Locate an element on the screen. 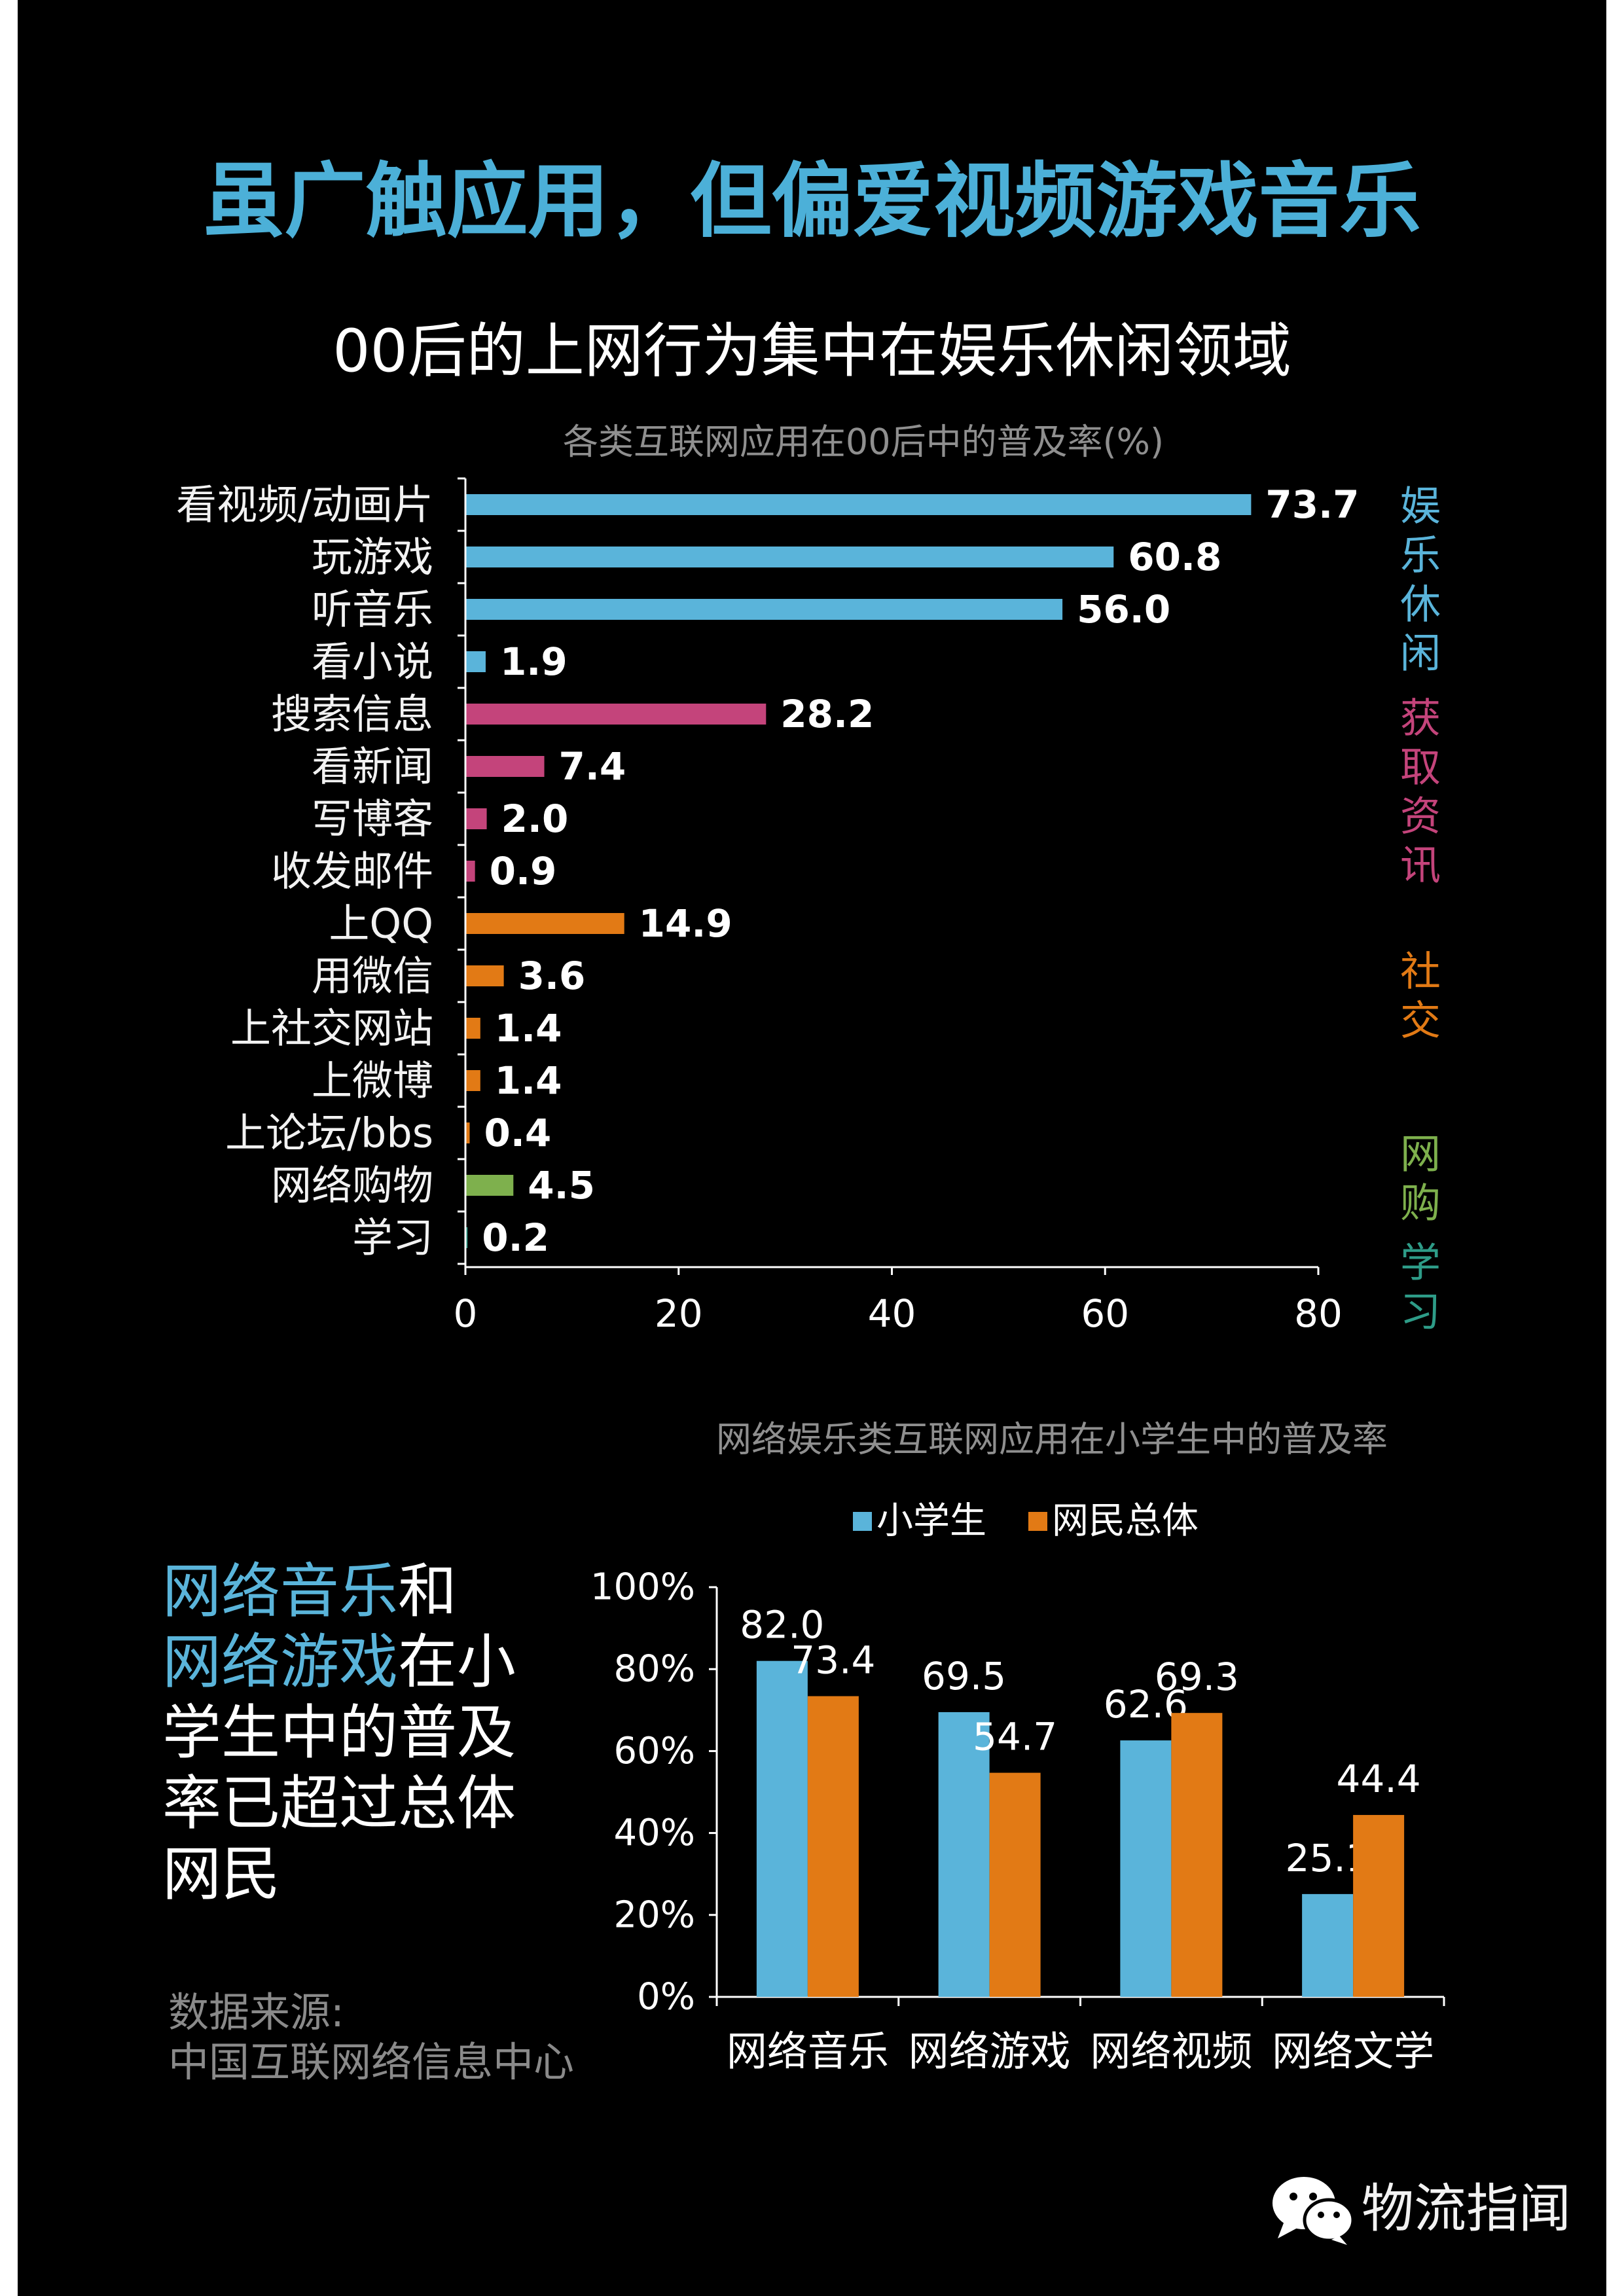 This screenshot has width=1624, height=2296. source-name: 中国互联网络信息中心 is located at coordinates (371, 2062).